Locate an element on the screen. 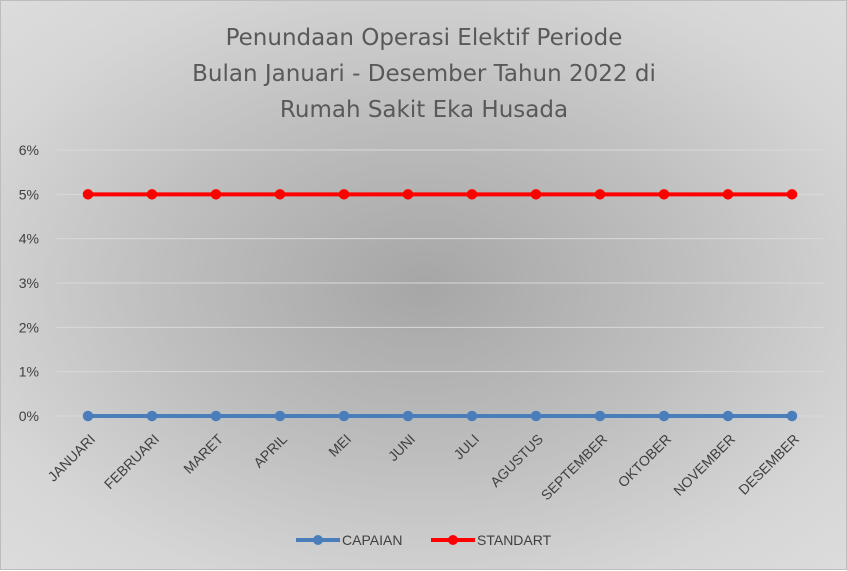 This screenshot has height=571, width=847. x-tick-label: APRIL is located at coordinates (270, 451).